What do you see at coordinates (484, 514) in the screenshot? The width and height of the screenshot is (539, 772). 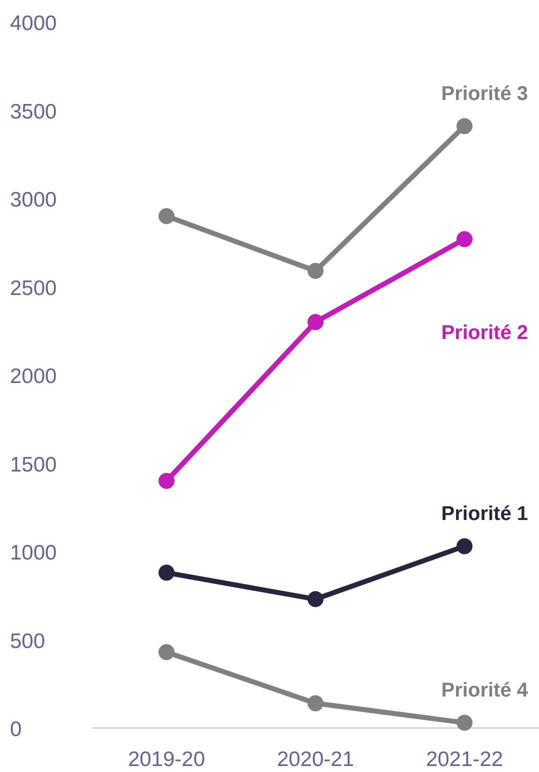 I see `series-label: Priorité 1` at bounding box center [484, 514].